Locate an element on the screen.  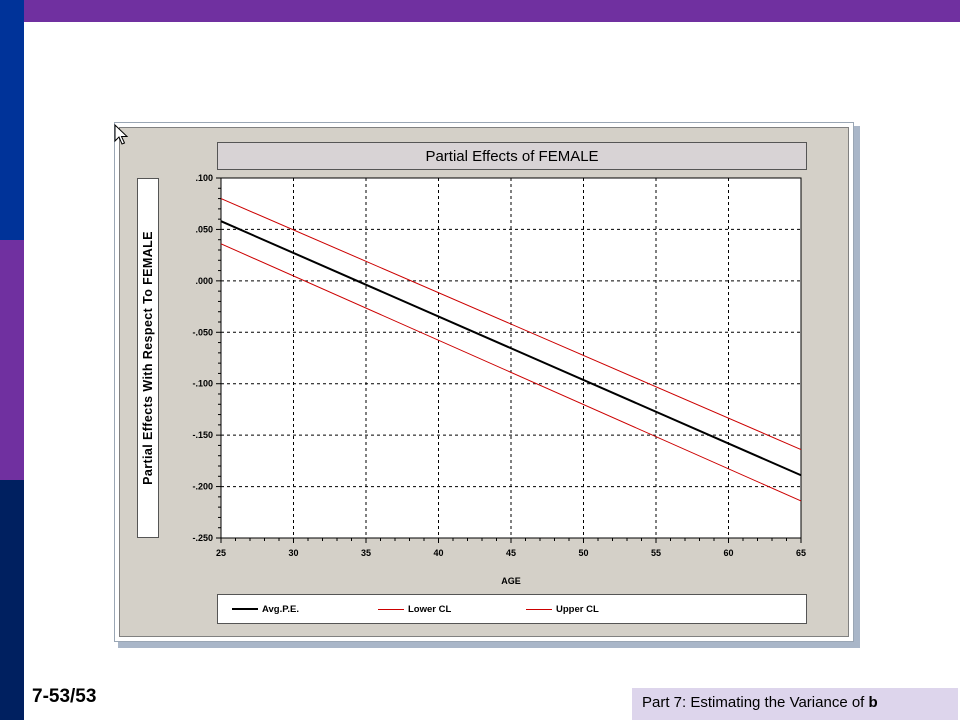
chart-legend: Avg.P.E. Lower CL Upper CL is located at coordinates (512, 609).